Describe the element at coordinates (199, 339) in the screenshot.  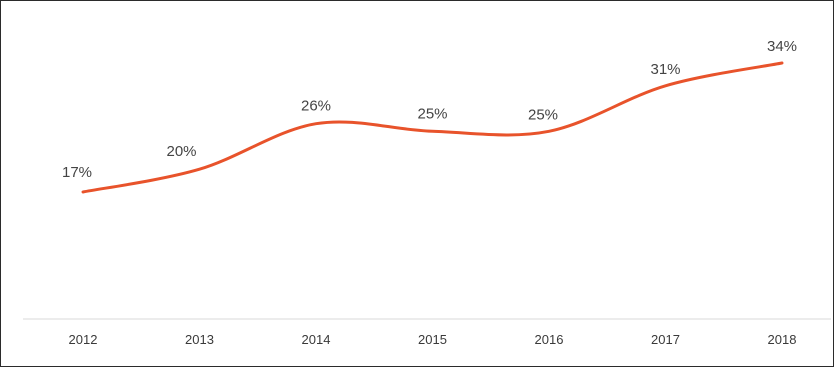
I see `x-tick-label: 2013` at that location.